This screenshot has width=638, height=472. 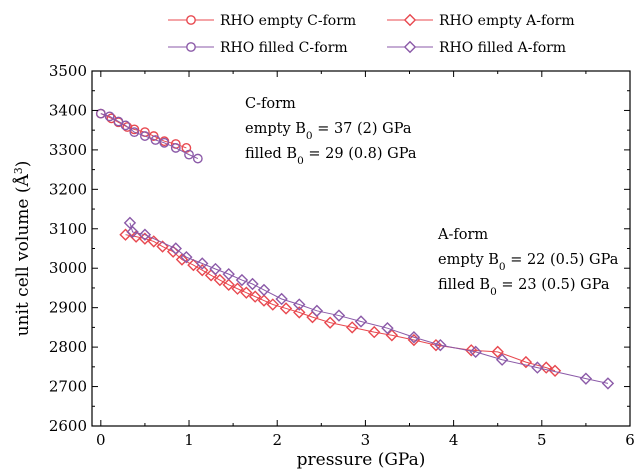 I want to click on legend-item: RHO empty C-form, so click(x=262, y=21).